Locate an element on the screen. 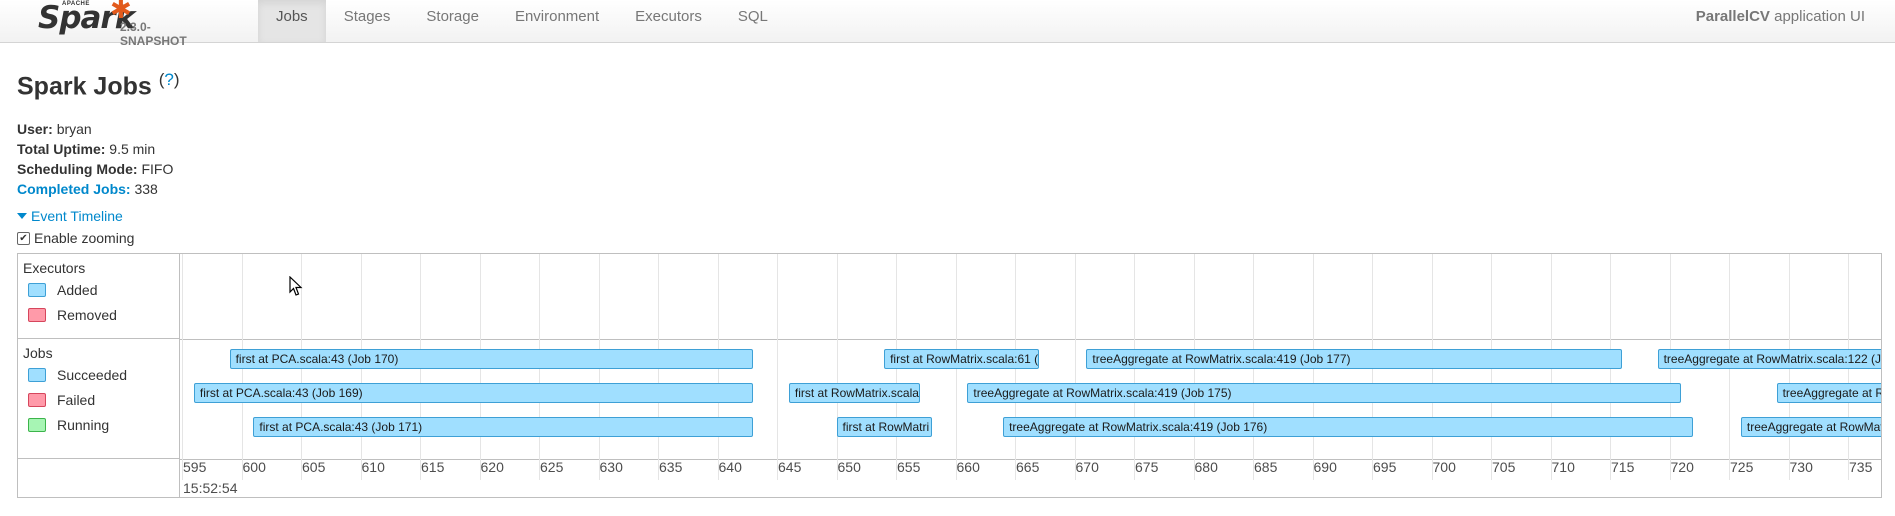  axis-tick-label: 670 is located at coordinates (1087, 467).